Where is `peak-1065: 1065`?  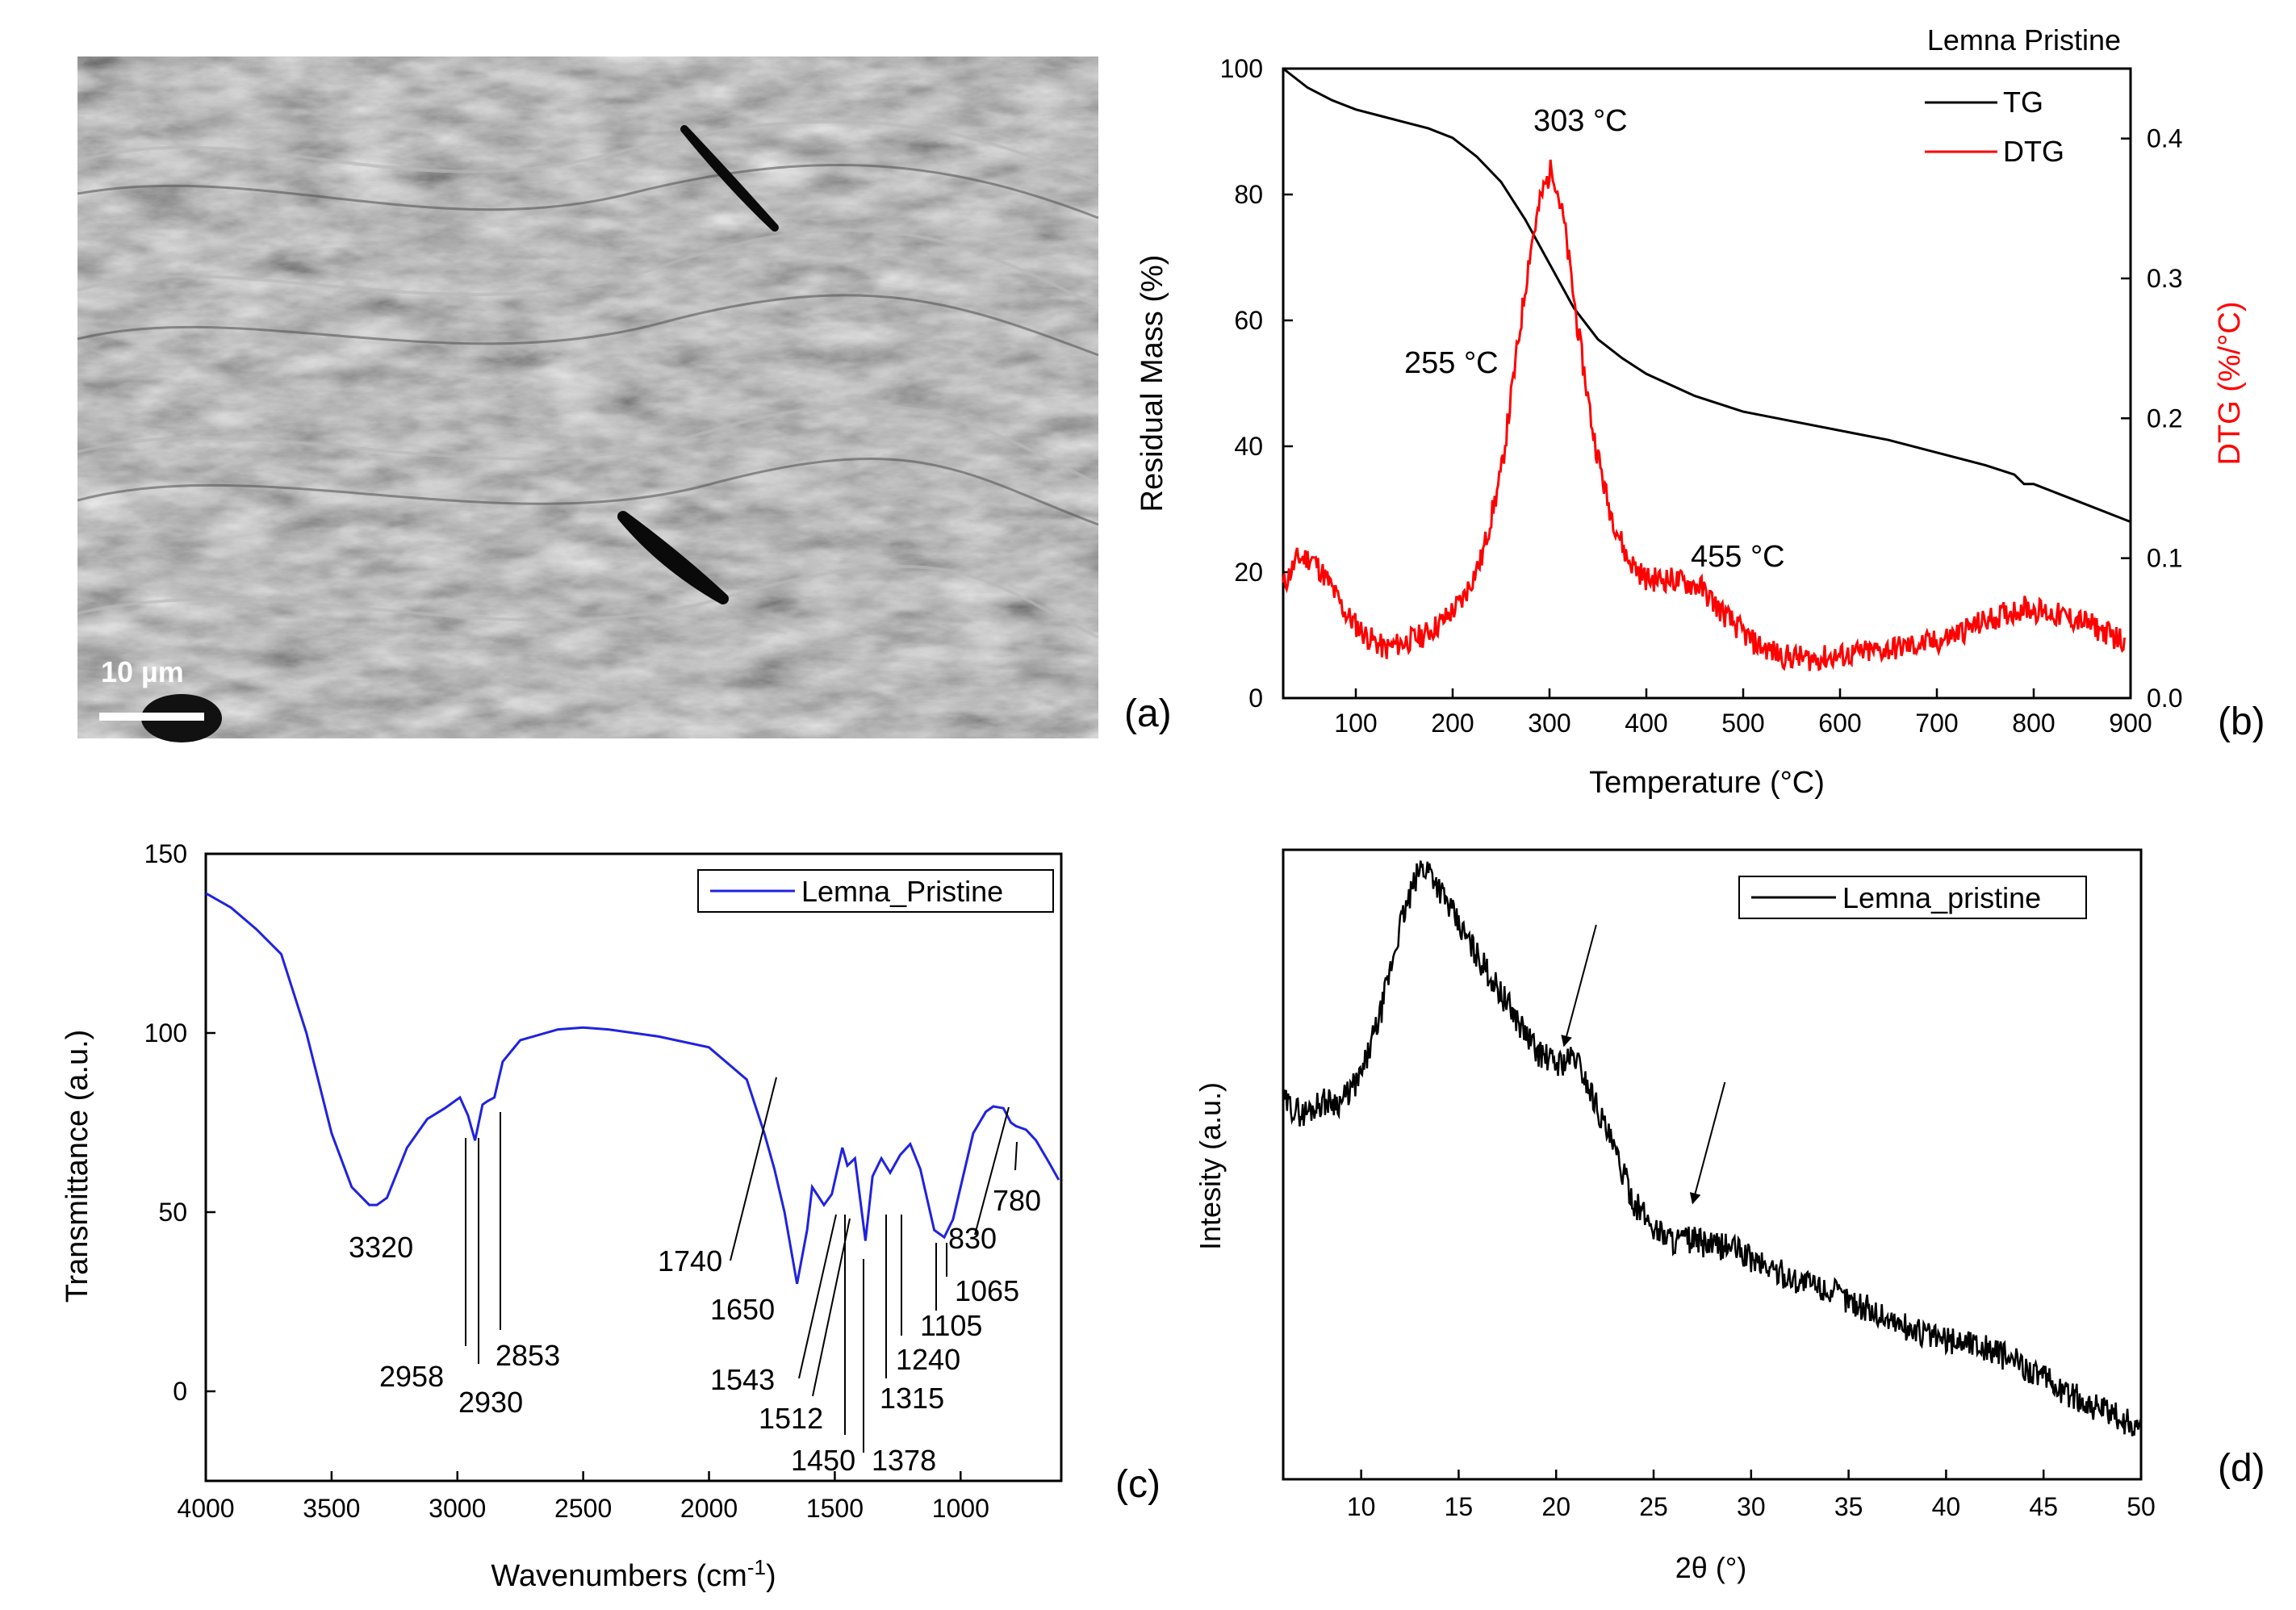 peak-1065: 1065 is located at coordinates (987, 1290).